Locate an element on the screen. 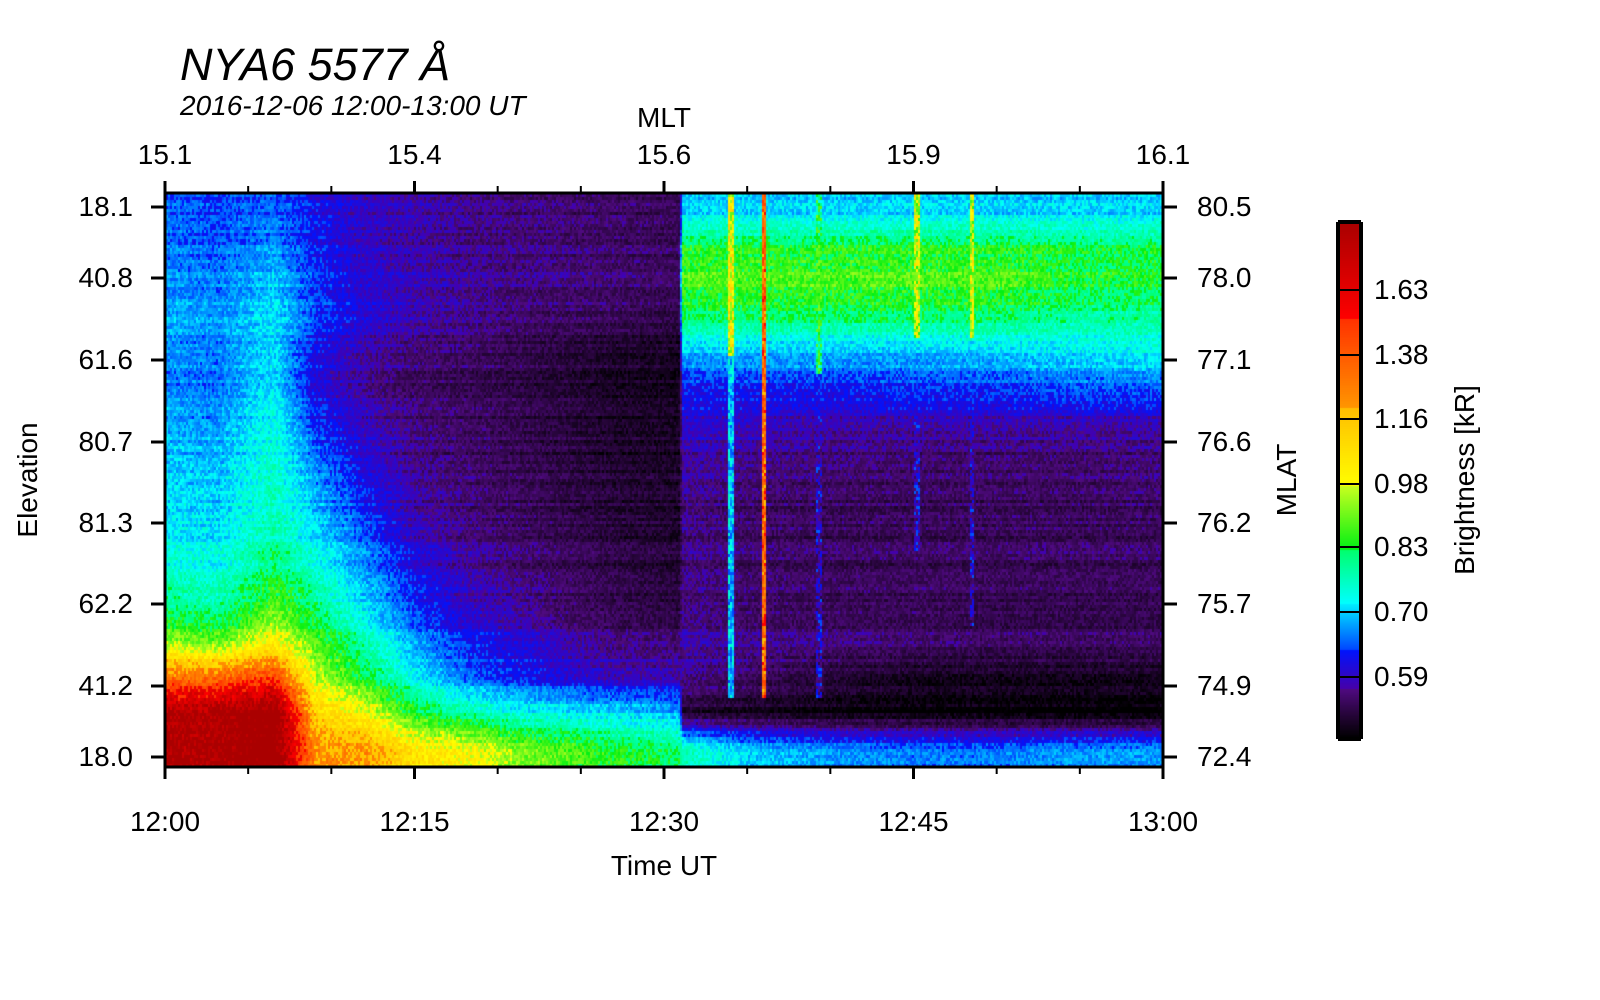 The width and height of the screenshot is (1600, 1000). y-right-tick-label: 80.5 is located at coordinates (1224, 206).